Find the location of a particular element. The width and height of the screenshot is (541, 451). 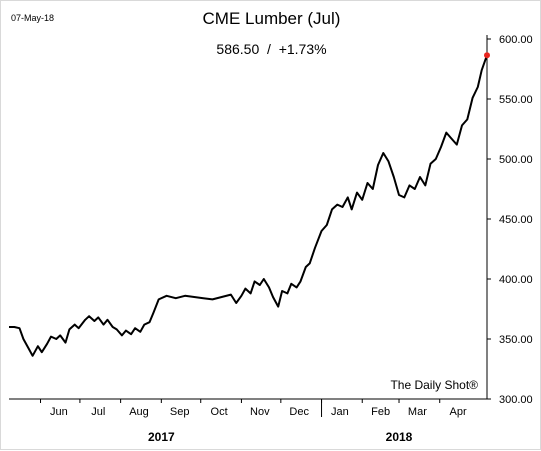

y-tick-label: 600.00 is located at coordinates (516, 40).